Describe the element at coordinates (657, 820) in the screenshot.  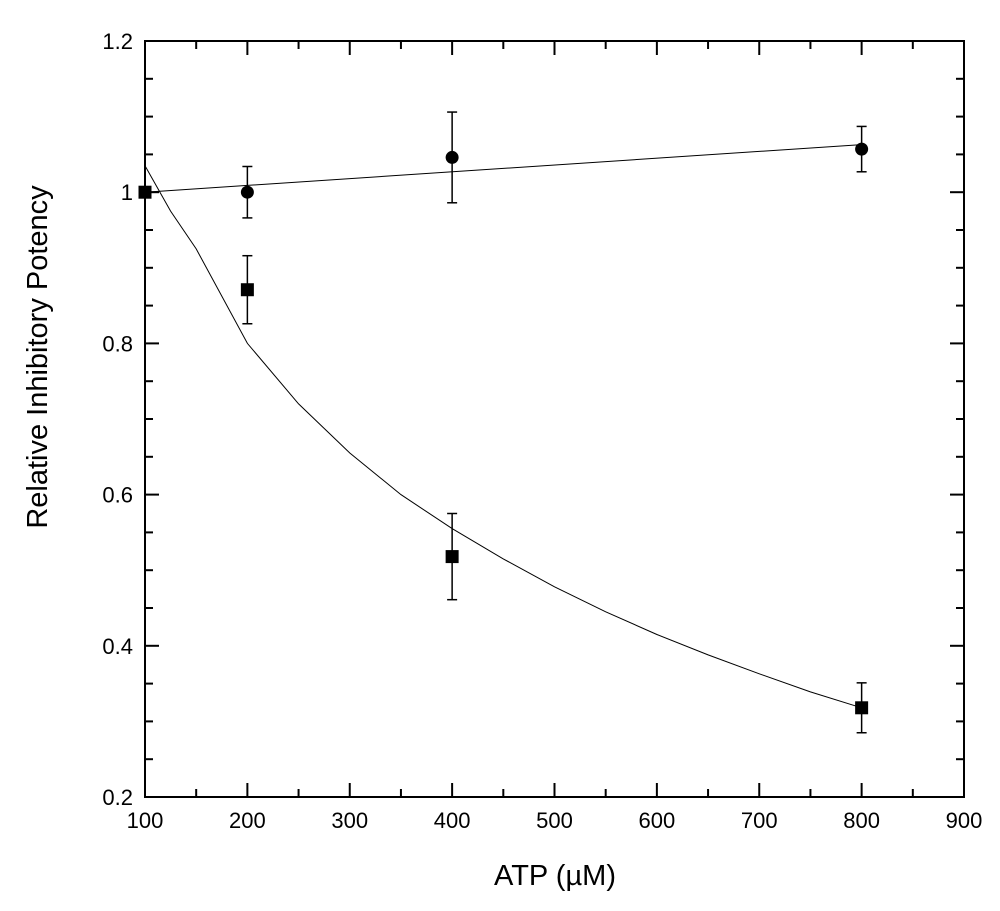
I see `x-tick-label: 600` at that location.